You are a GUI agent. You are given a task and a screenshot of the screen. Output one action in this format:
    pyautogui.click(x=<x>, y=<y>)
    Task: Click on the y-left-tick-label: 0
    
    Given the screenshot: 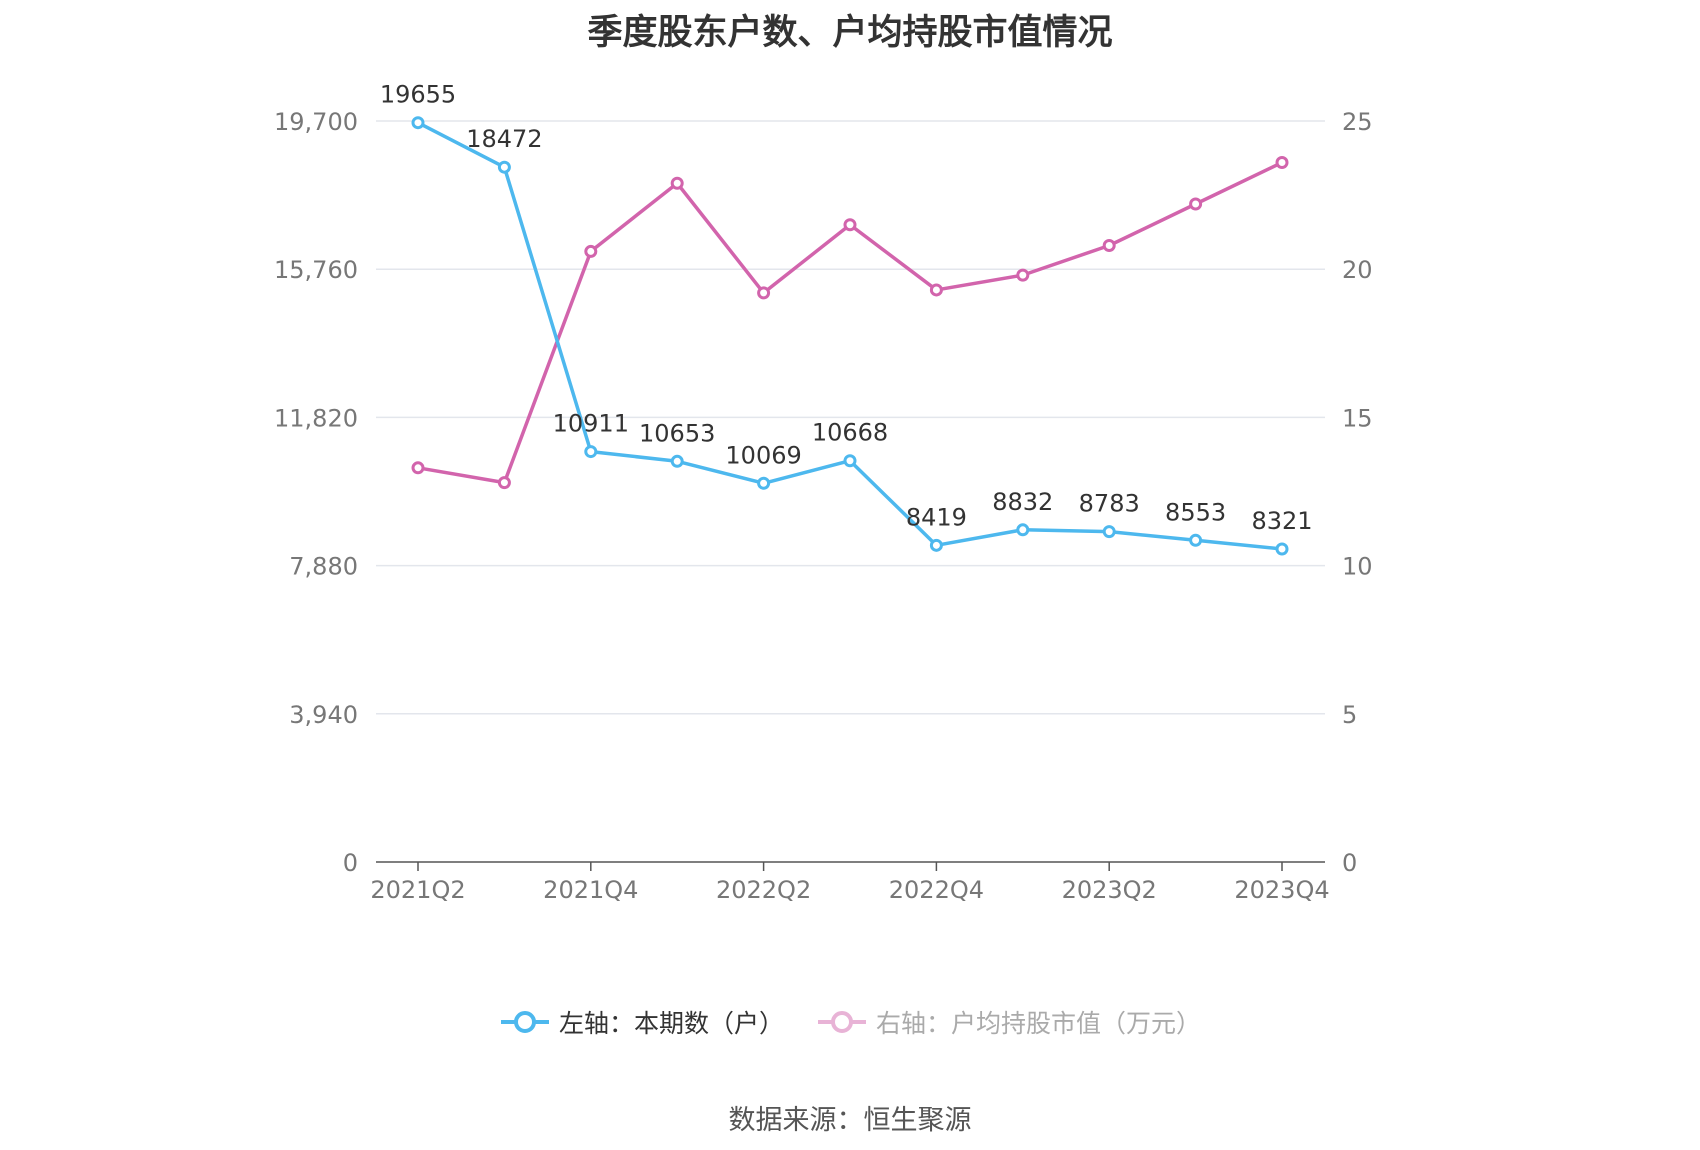 What is the action you would take?
    pyautogui.click(x=350, y=863)
    